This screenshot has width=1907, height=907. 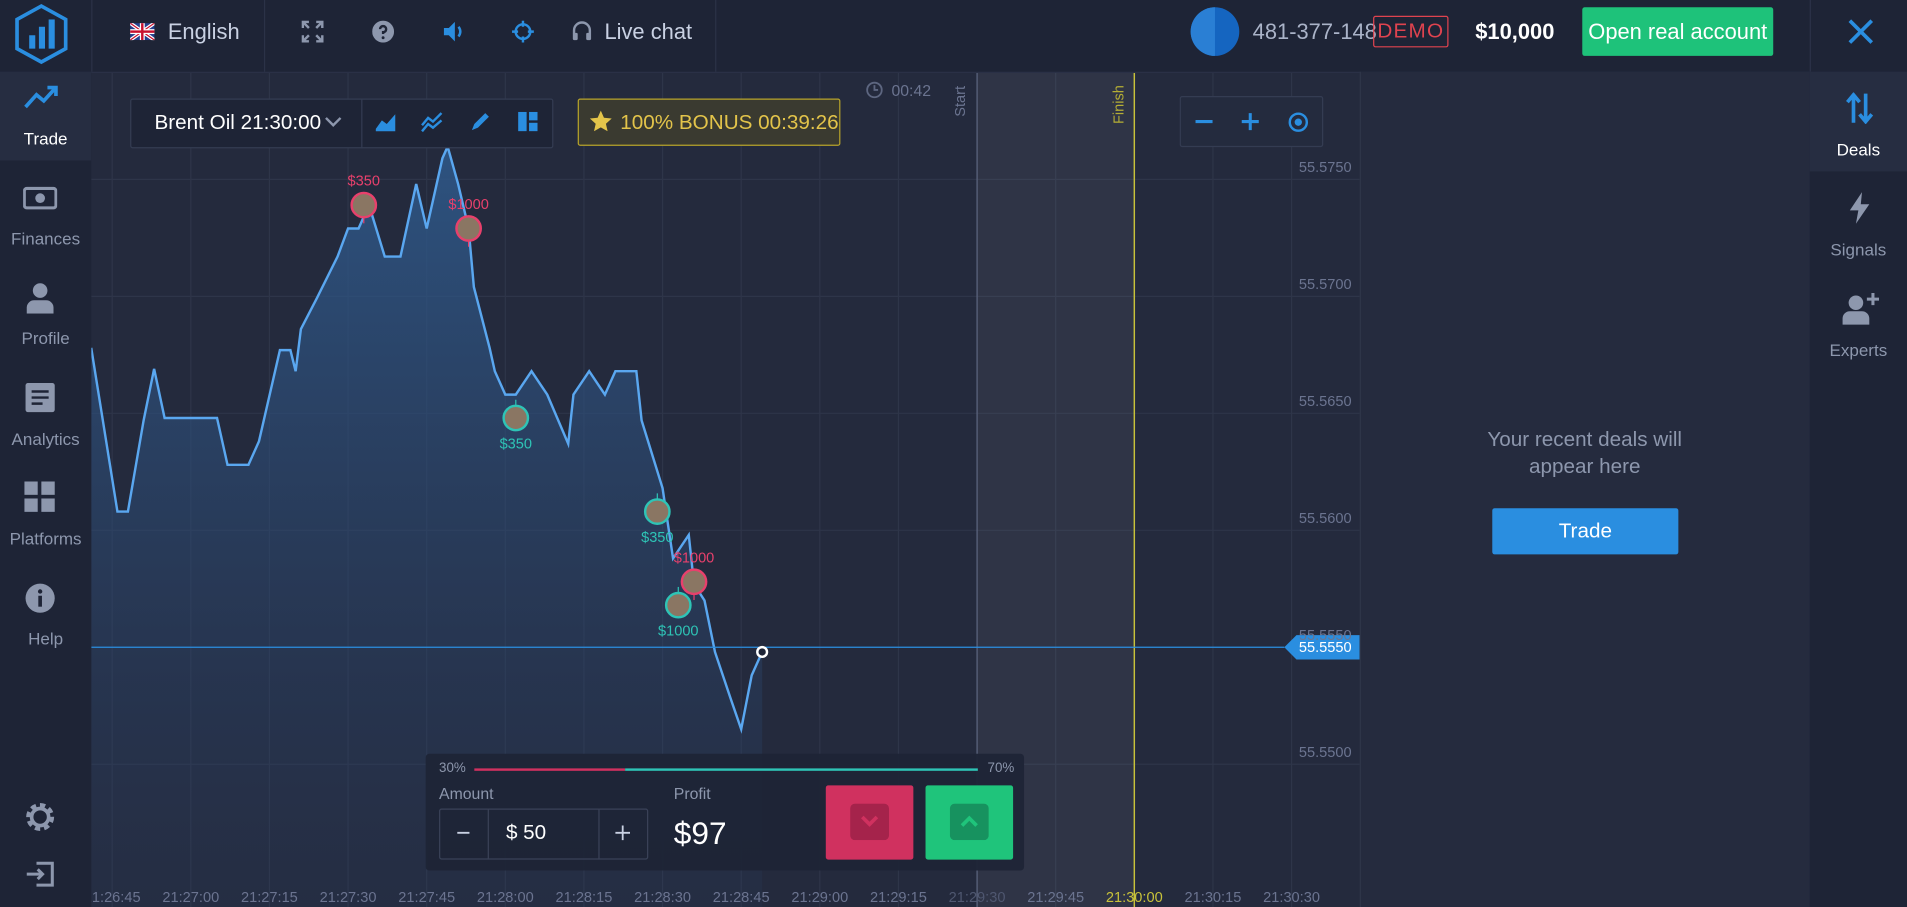 I want to click on chart-type-icon, so click(x=386, y=122).